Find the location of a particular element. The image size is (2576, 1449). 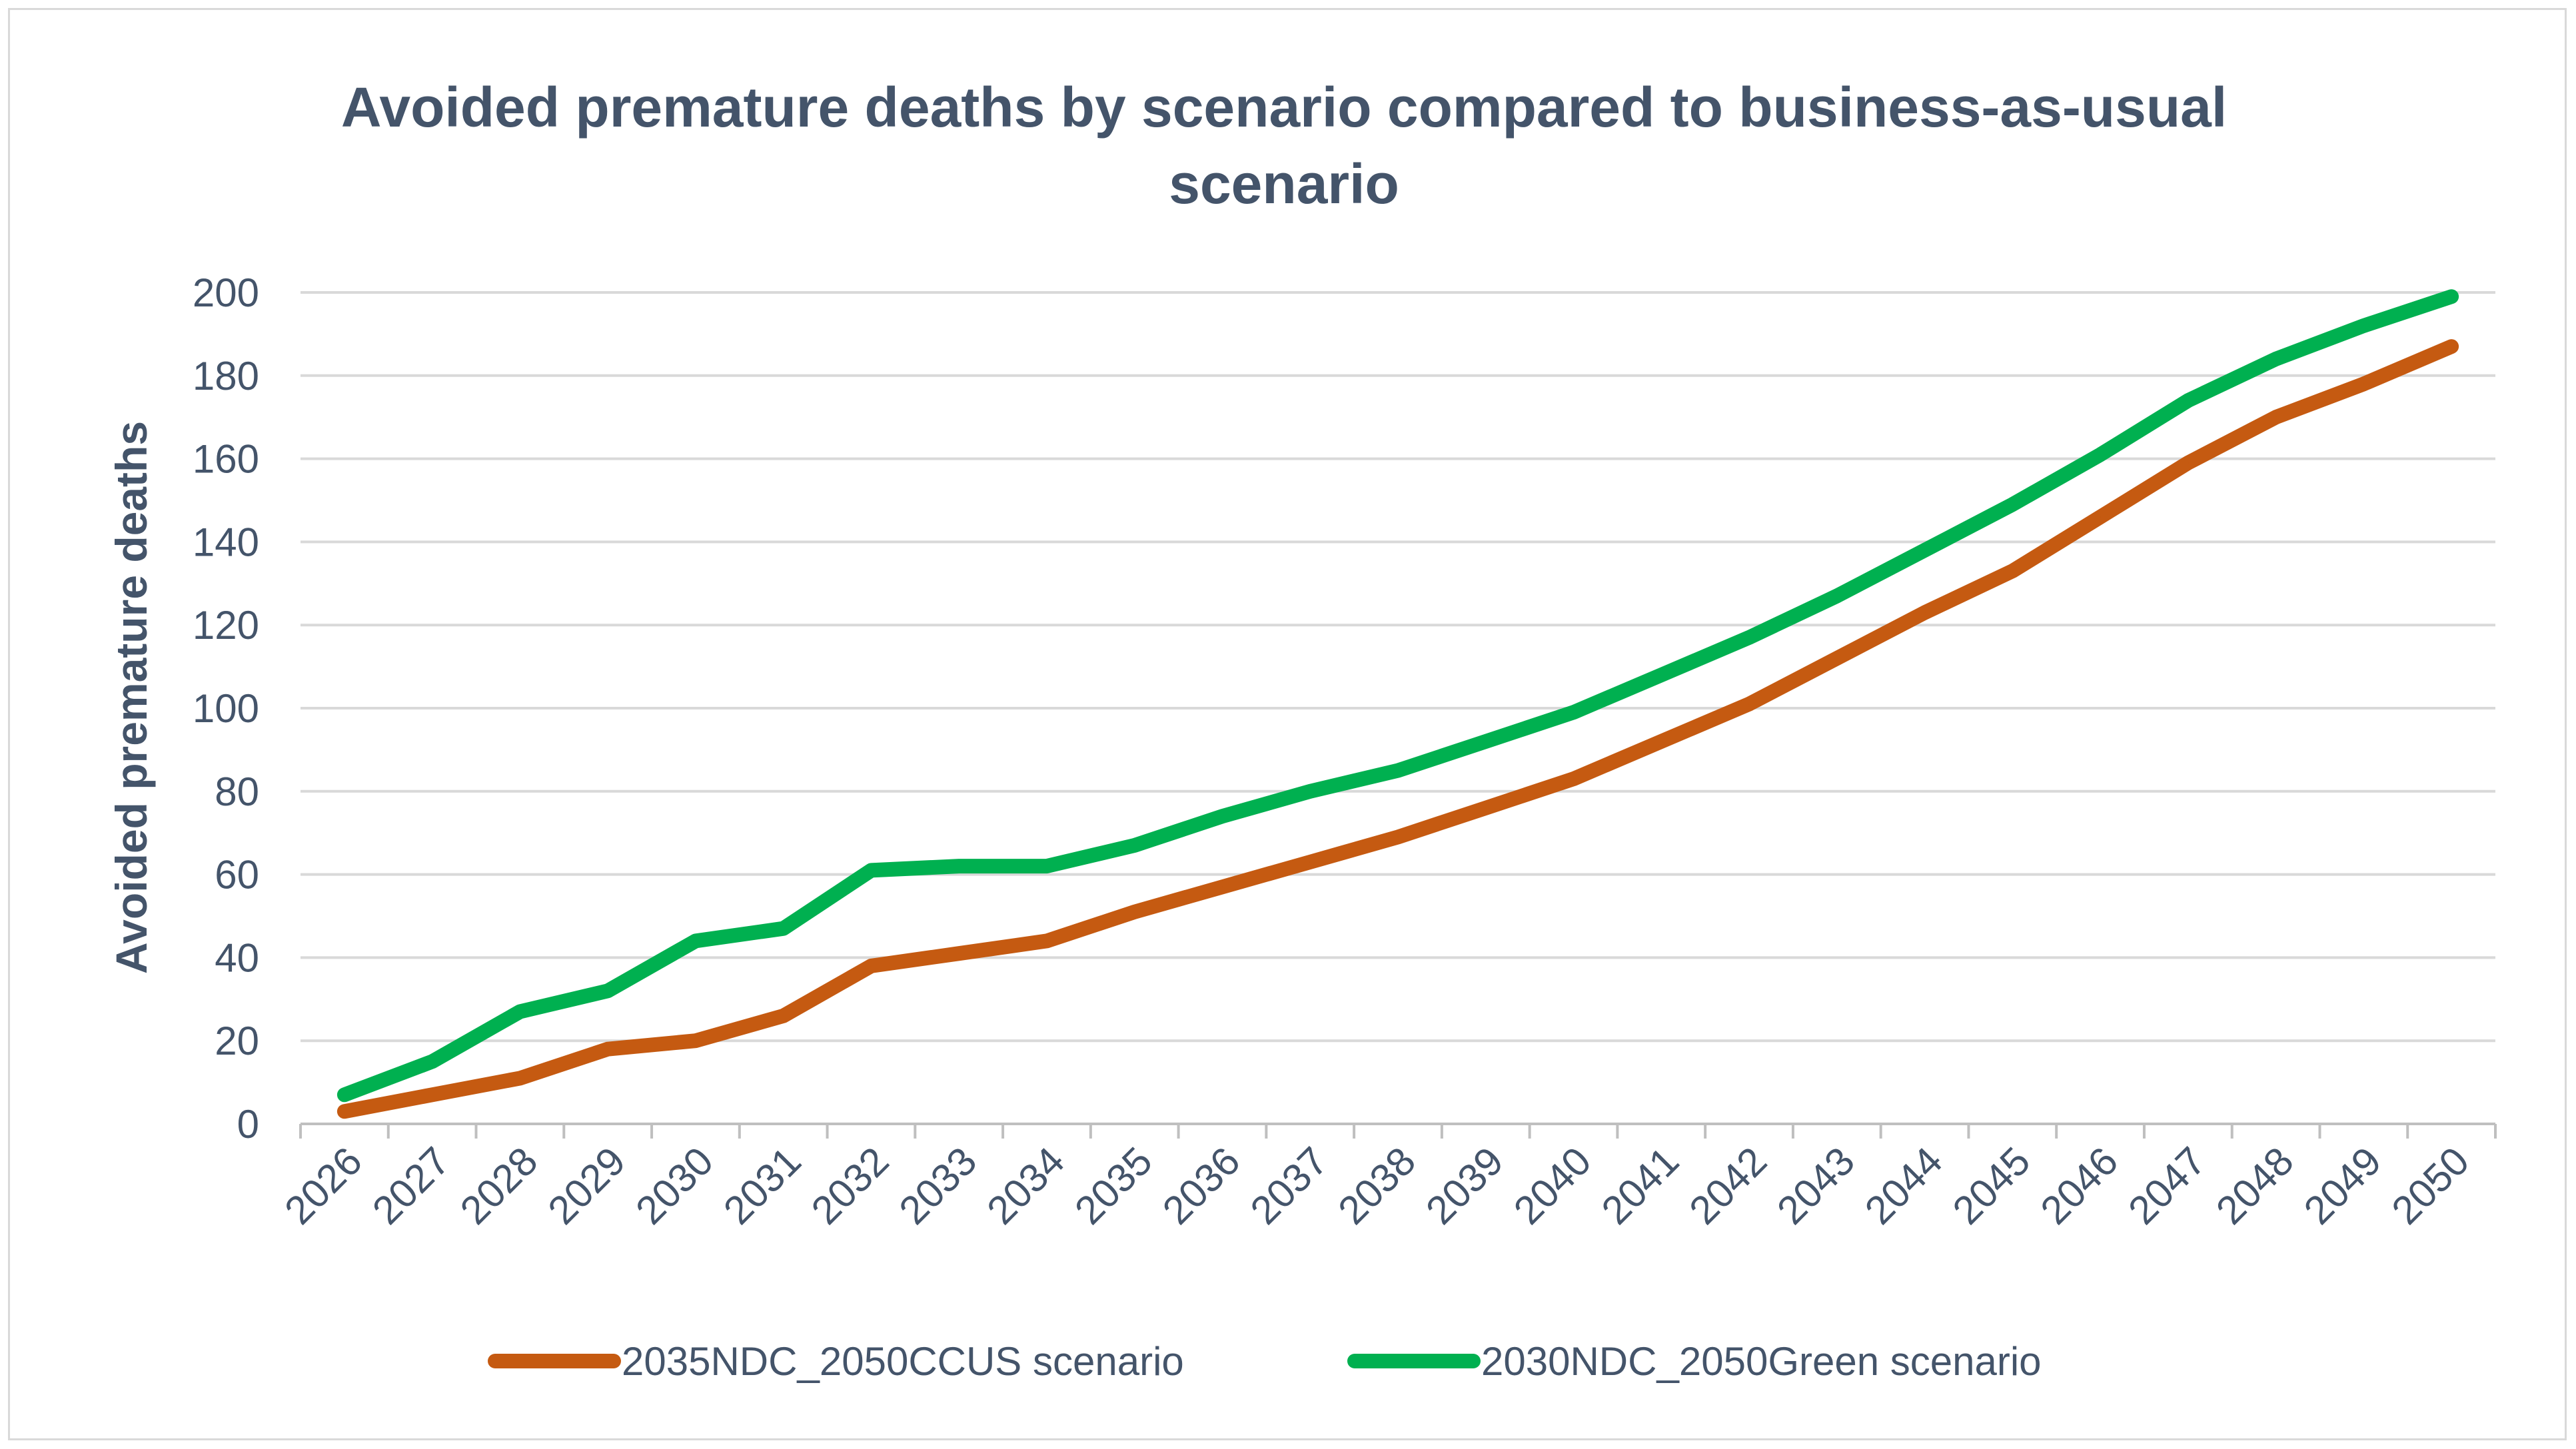

x-tick-label: 2048 is located at coordinates (2255, 1186).